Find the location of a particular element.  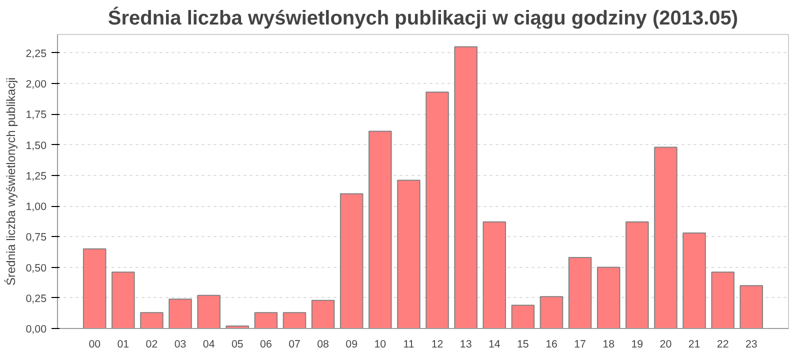

x-tick-label: 02 is located at coordinates (152, 344).